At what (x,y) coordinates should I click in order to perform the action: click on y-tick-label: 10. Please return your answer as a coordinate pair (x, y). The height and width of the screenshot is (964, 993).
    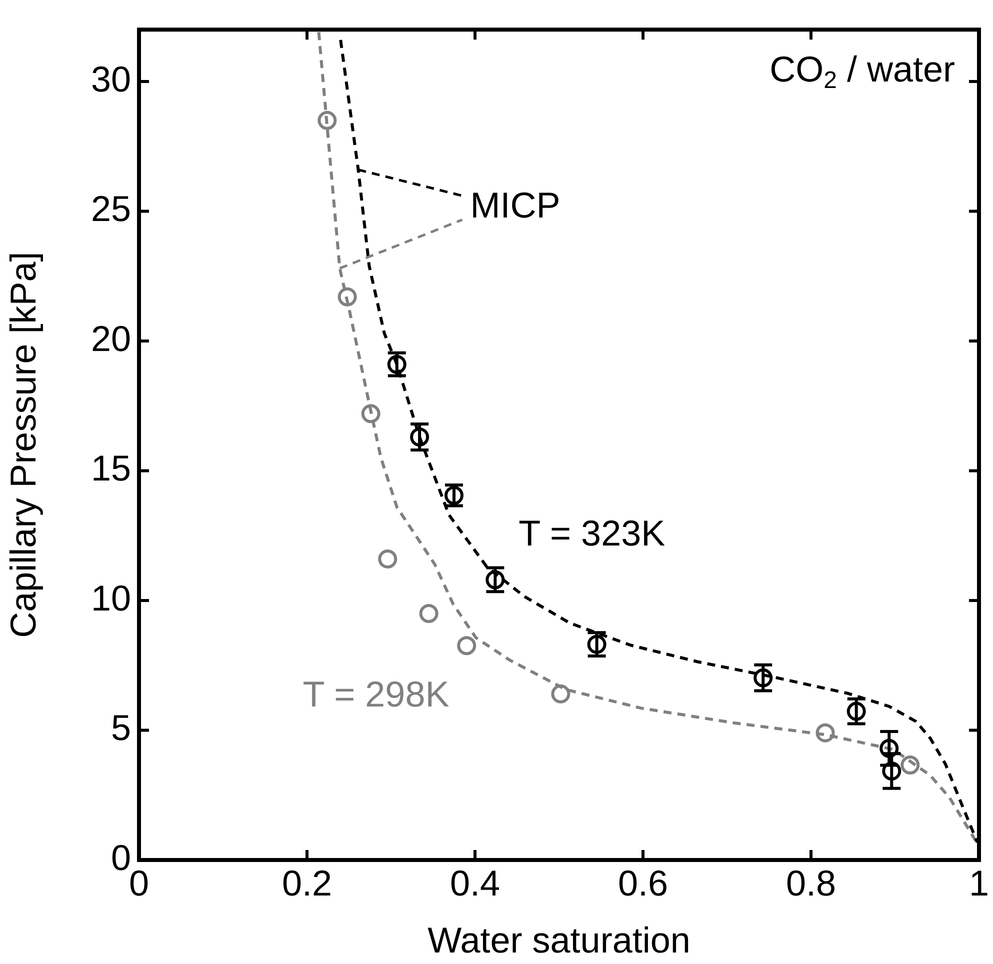
    Looking at the image, I should click on (110, 597).